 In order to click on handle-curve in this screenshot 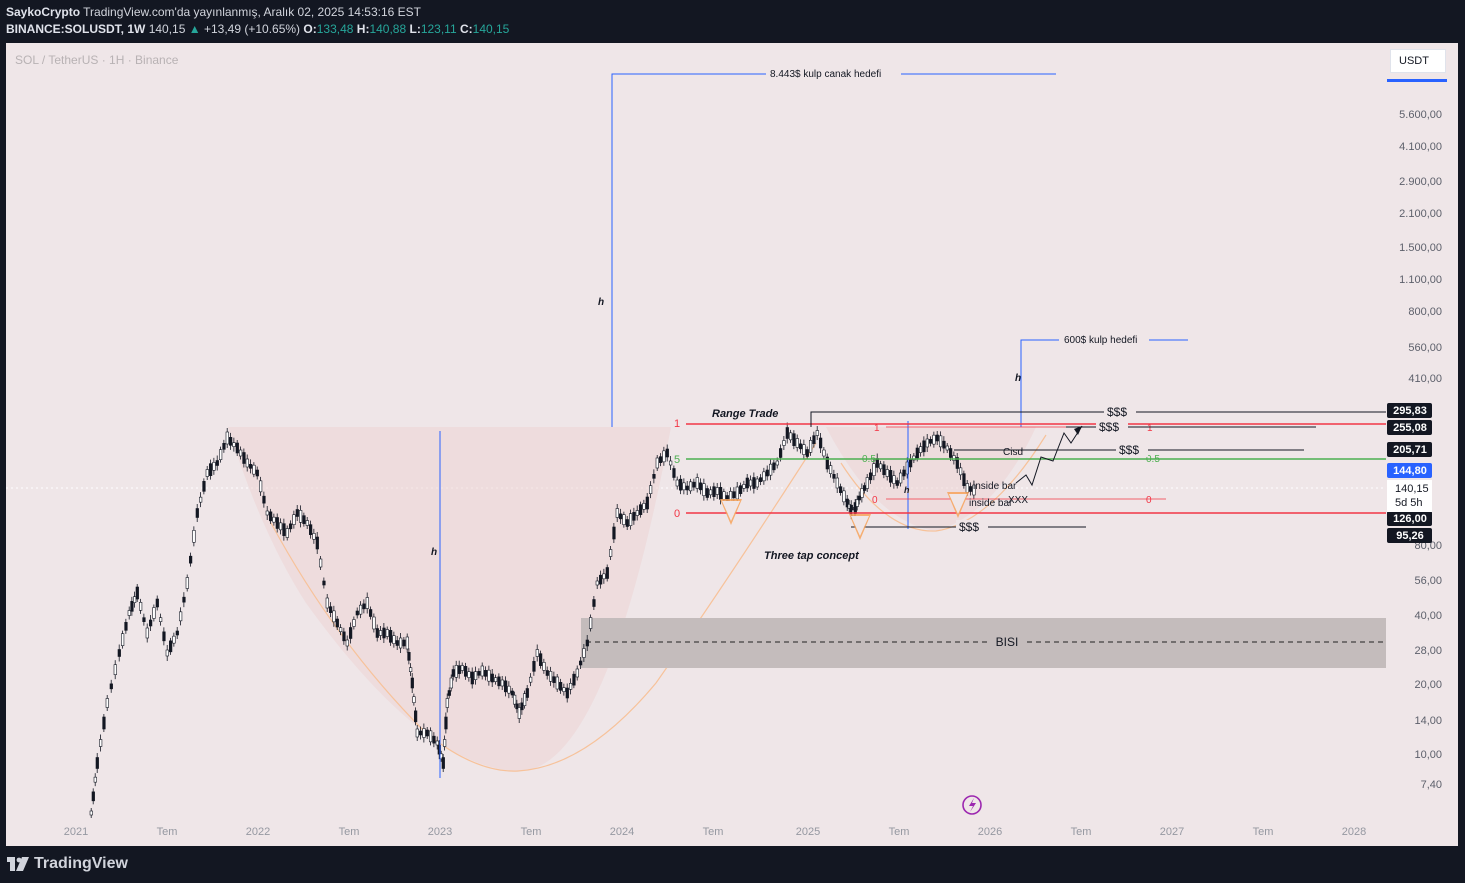, I will do `click(943, 483)`.